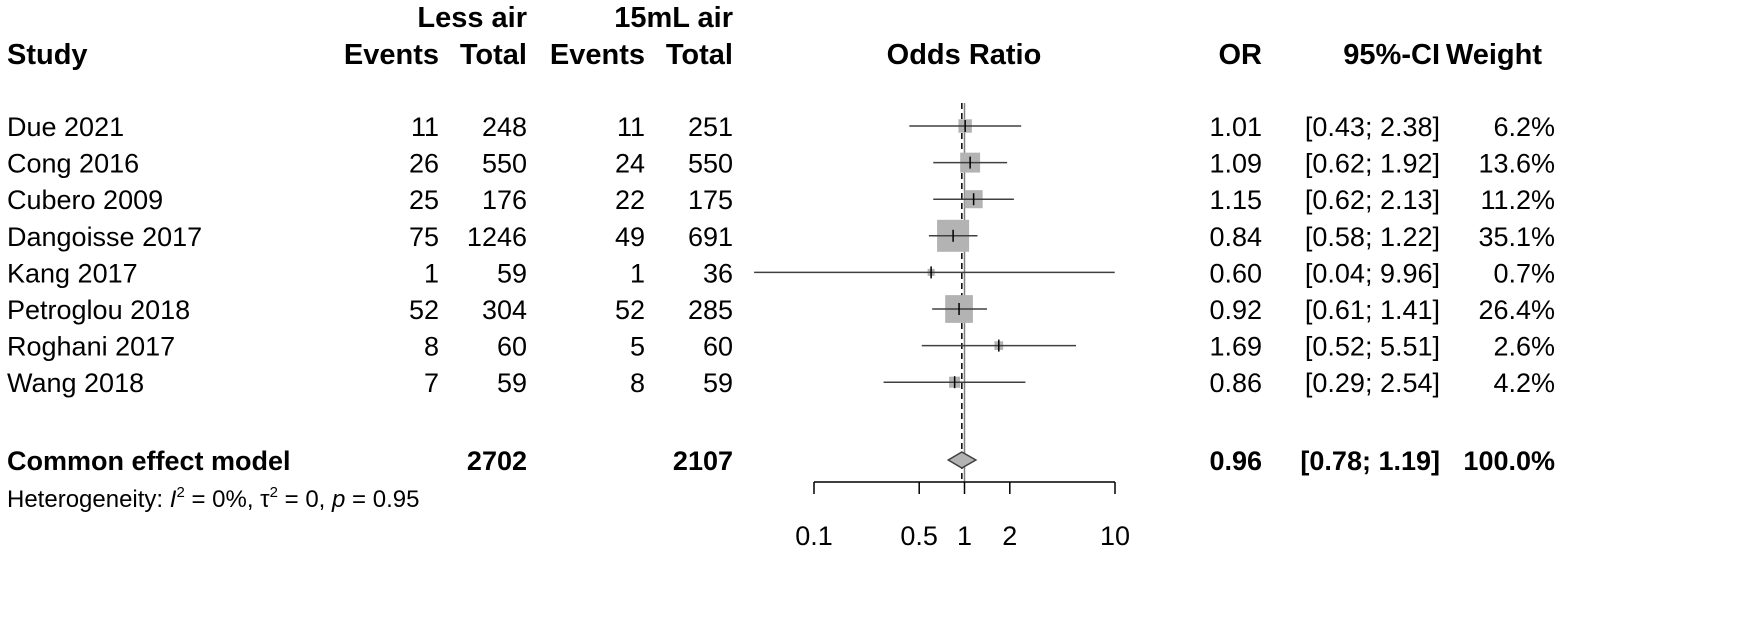  Describe the element at coordinates (1516, 164) in the screenshot. I see `study-weight: 13.6%` at that location.